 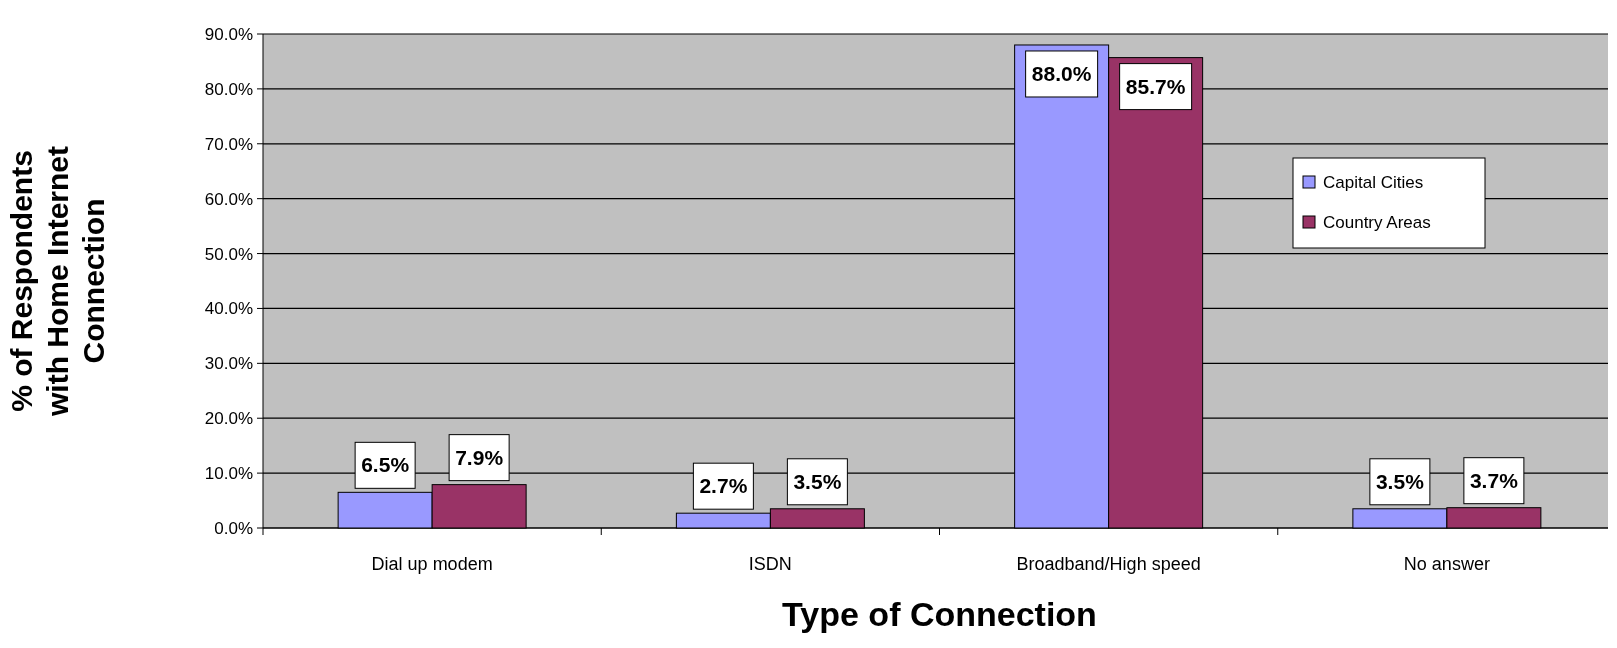 What do you see at coordinates (228, 474) in the screenshot?
I see `y-tick-label: 10.0%` at bounding box center [228, 474].